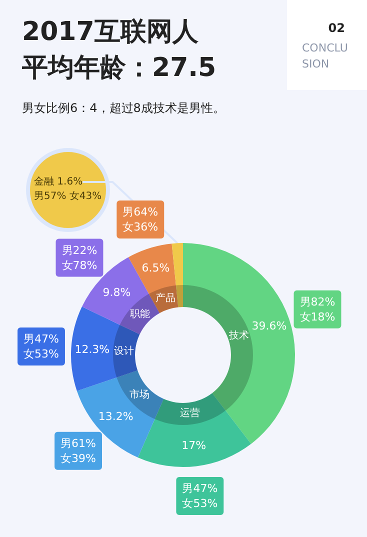  I want to click on chart-title: 2017互联网人平均年龄：27.5, so click(120, 50).